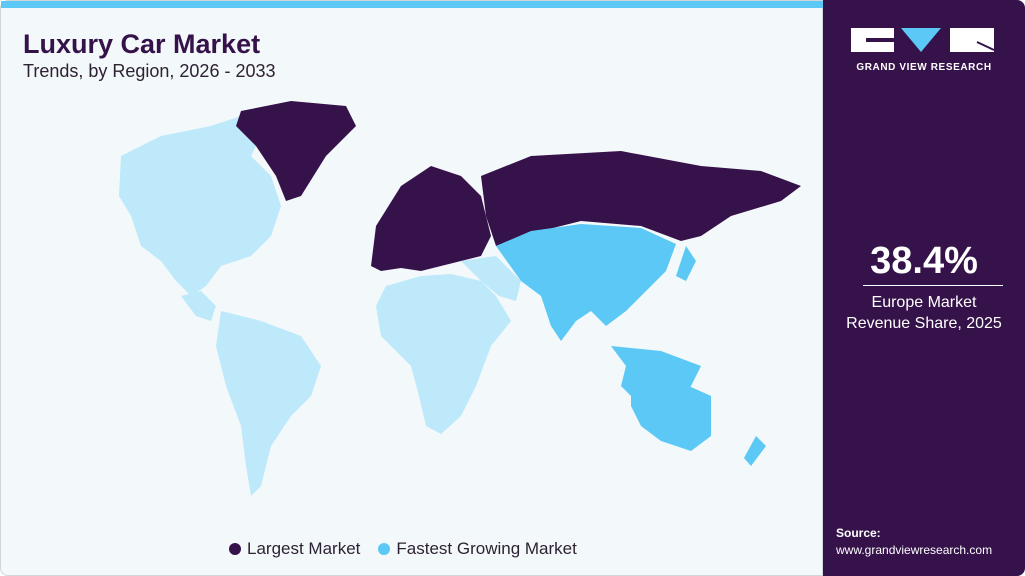 The image size is (1025, 576). Describe the element at coordinates (448, 345) in the screenshot. I see `region-middle-east-africa` at that location.